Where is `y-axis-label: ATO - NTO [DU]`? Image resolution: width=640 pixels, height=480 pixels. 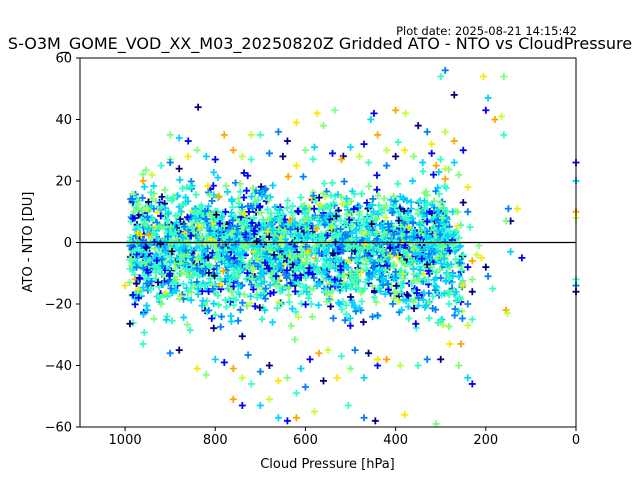
y-axis-label: ATO - NTO [DU] is located at coordinates (28, 242).